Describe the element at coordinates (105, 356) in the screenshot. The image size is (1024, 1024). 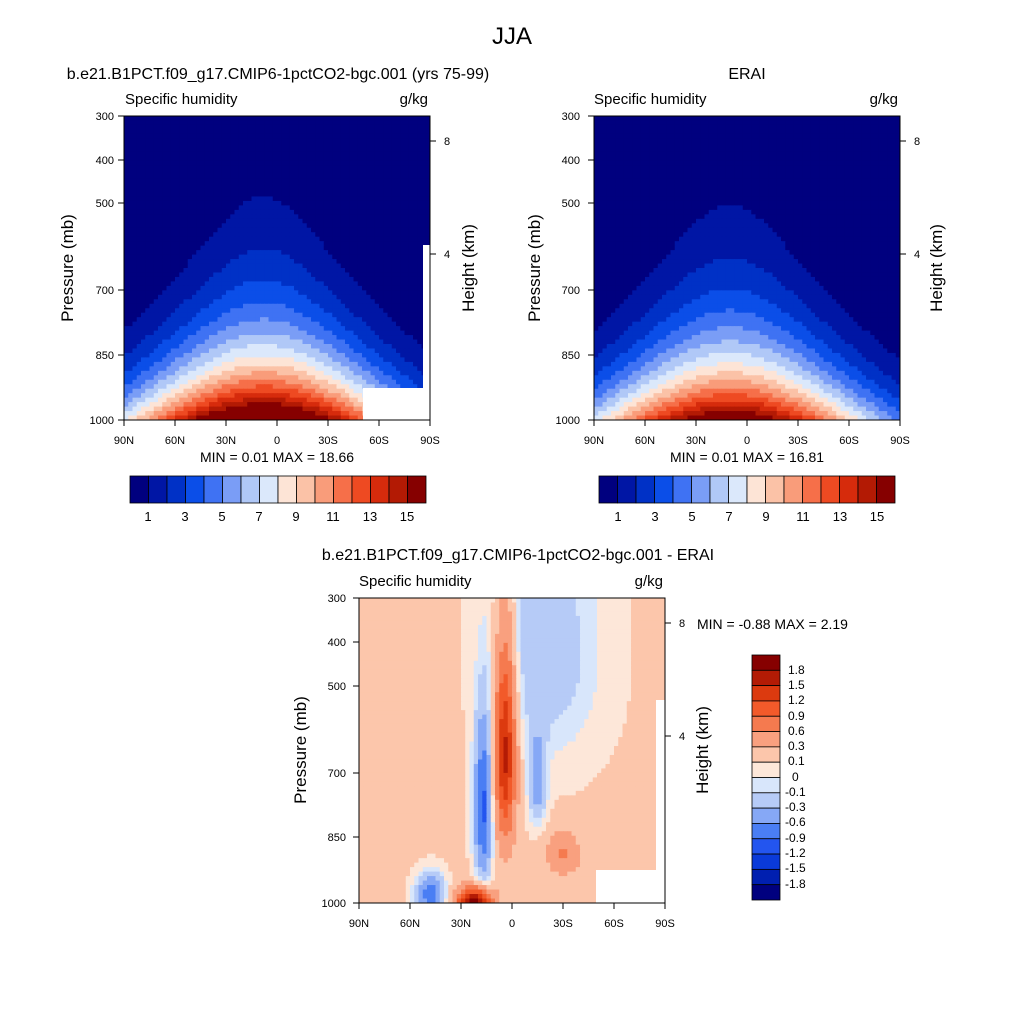
I see `y-tick-label: 850` at that location.